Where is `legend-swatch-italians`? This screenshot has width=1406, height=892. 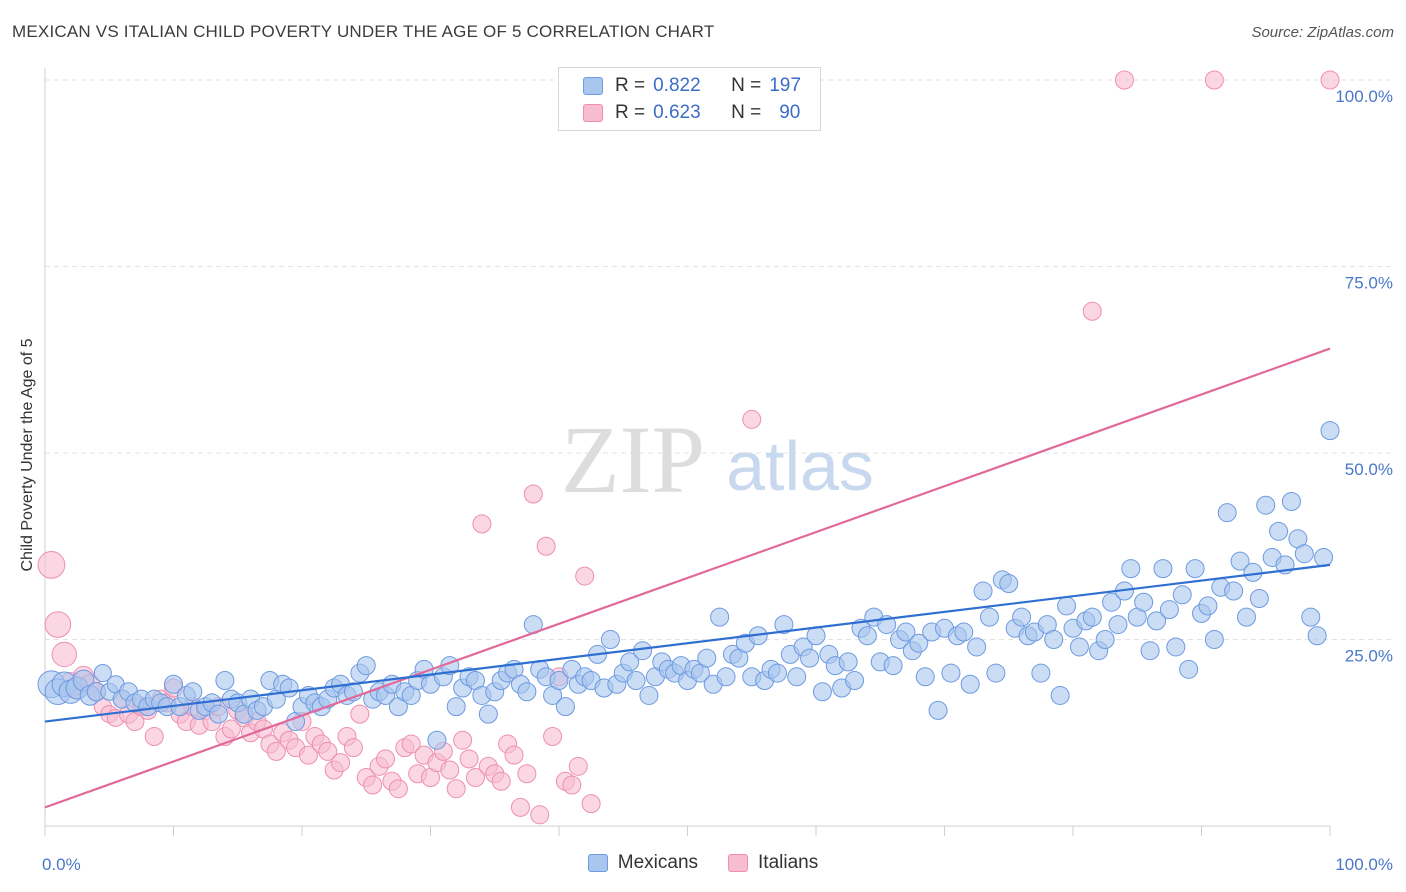 legend-swatch-italians is located at coordinates (593, 113).